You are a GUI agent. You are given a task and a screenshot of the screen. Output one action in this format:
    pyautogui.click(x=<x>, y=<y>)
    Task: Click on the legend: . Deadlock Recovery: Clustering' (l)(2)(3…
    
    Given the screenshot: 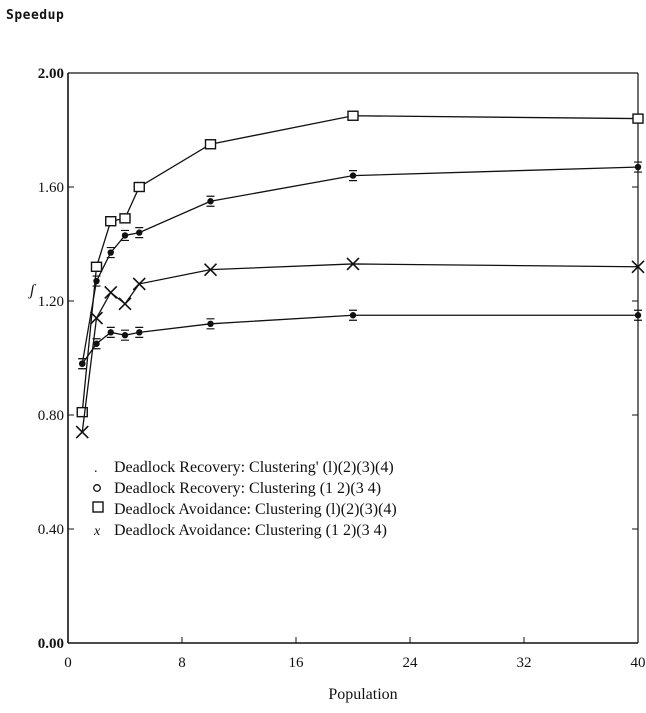 What is the action you would take?
    pyautogui.click(x=244, y=499)
    